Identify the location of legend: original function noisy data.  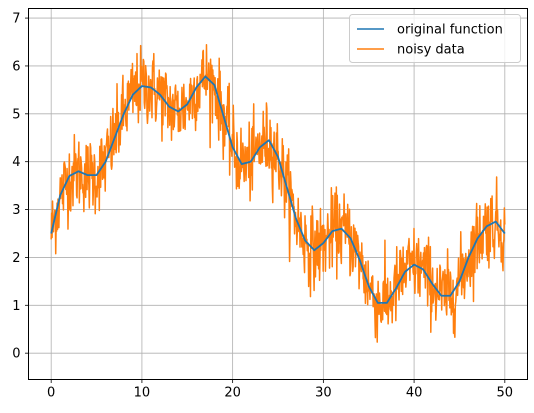
(435, 38).